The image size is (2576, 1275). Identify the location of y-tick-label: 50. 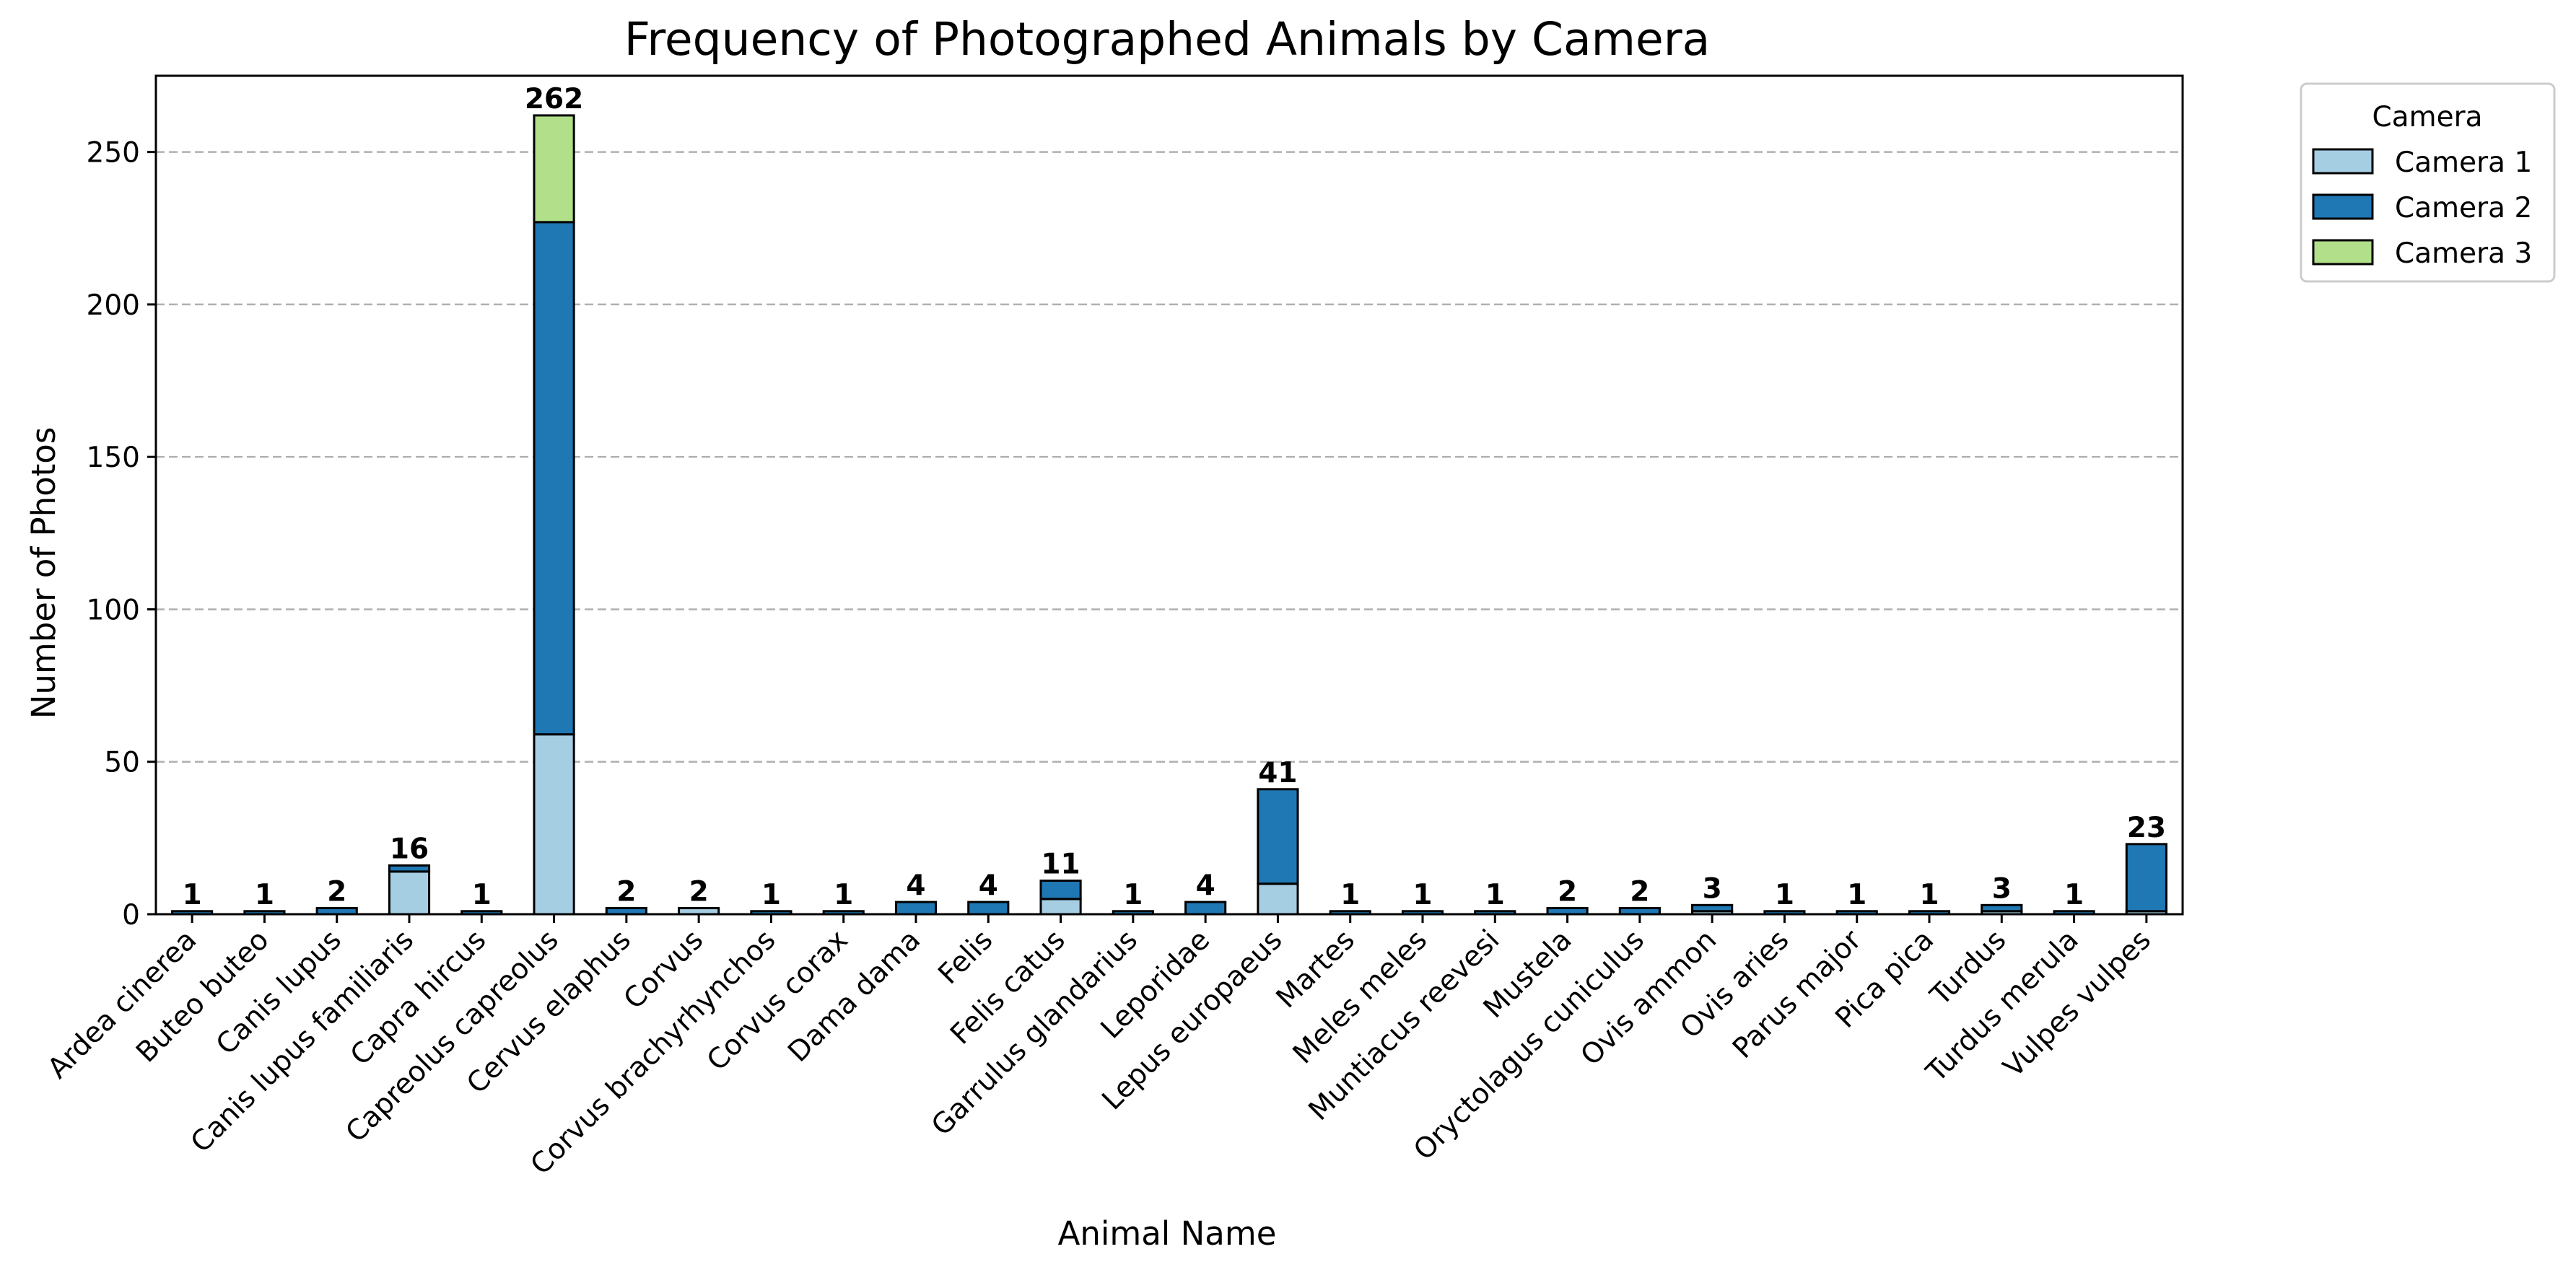
(122, 763).